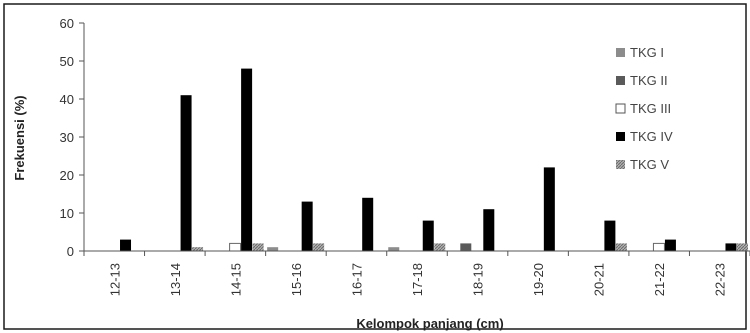 This screenshot has height=333, width=750. What do you see at coordinates (647, 52) in the screenshot?
I see `legend-label: TKG I` at bounding box center [647, 52].